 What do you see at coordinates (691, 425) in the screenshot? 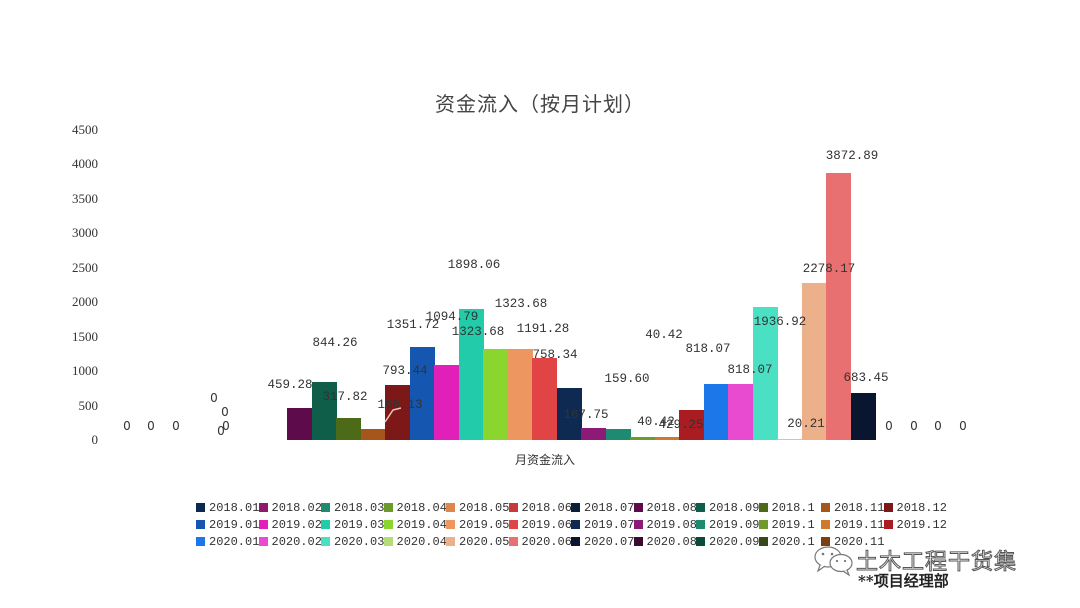
I see `bar-2019.12` at bounding box center [691, 425].